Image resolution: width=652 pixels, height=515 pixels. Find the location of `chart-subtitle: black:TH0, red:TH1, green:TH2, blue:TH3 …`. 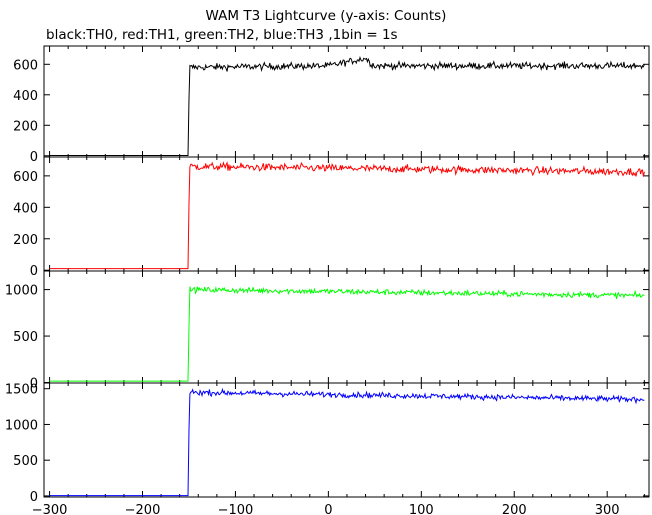

chart-subtitle: black:TH0, red:TH1, green:TH2, blue:TH3 … is located at coordinates (222, 35).